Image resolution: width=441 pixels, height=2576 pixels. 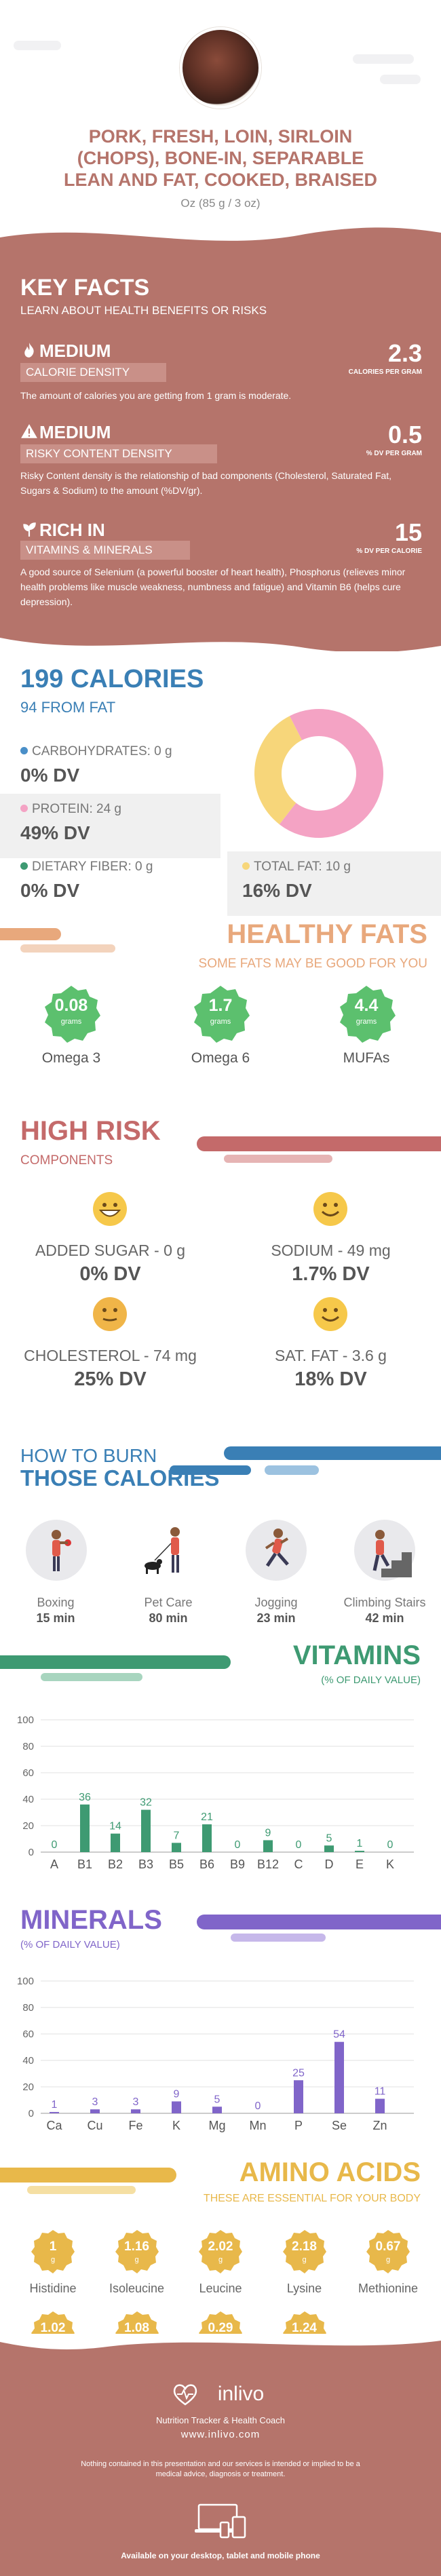 What do you see at coordinates (359, 1851) in the screenshot?
I see `vitamin-bar-e` at bounding box center [359, 1851].